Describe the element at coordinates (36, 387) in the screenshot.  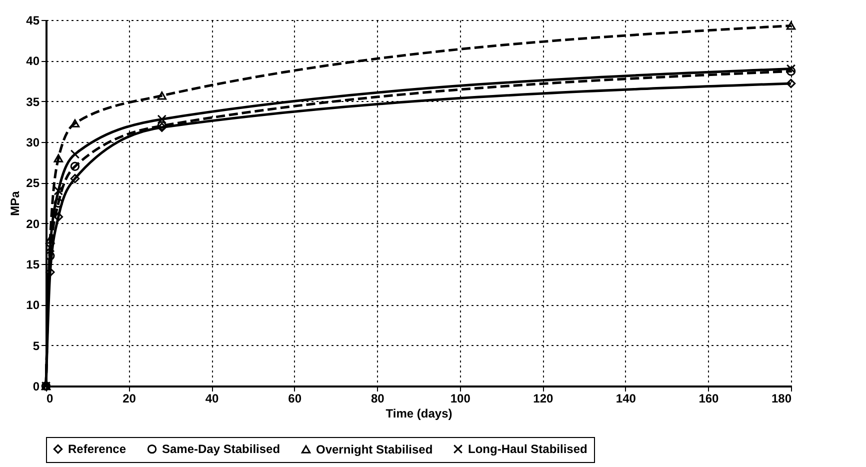
I see `y-tick-label: 0` at that location.